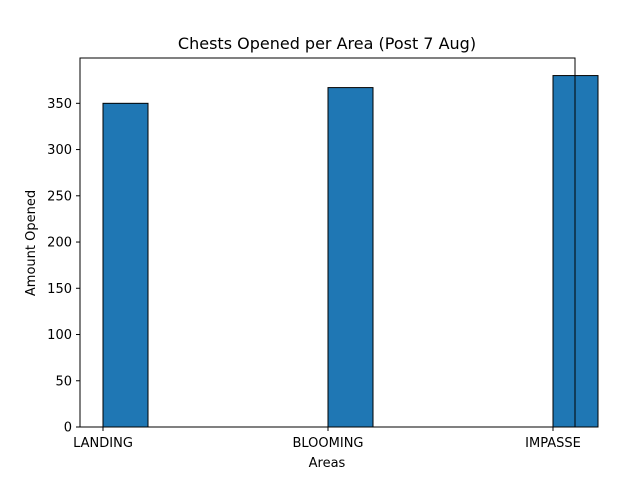 The width and height of the screenshot is (640, 480). I want to click on x-tick-label: BLOOMING, so click(327, 443).